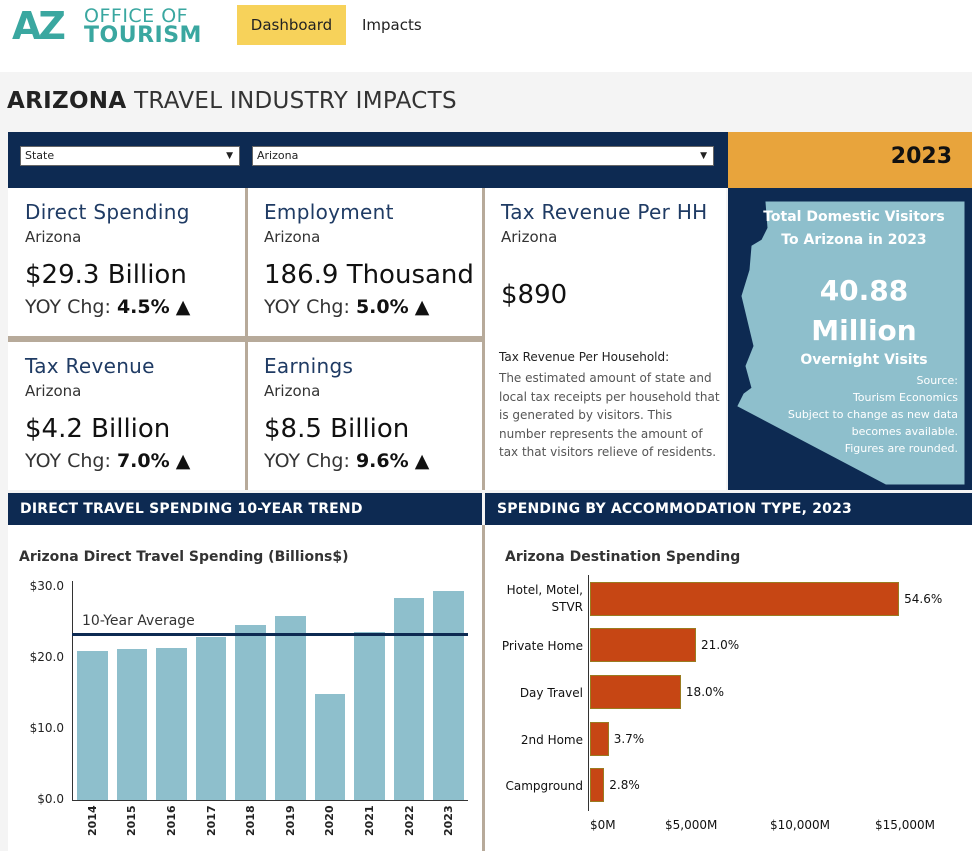  Describe the element at coordinates (346, 307) in the screenshot. I see `kpi-yoy: YOY Chg: 5.0% ▲` at that location.